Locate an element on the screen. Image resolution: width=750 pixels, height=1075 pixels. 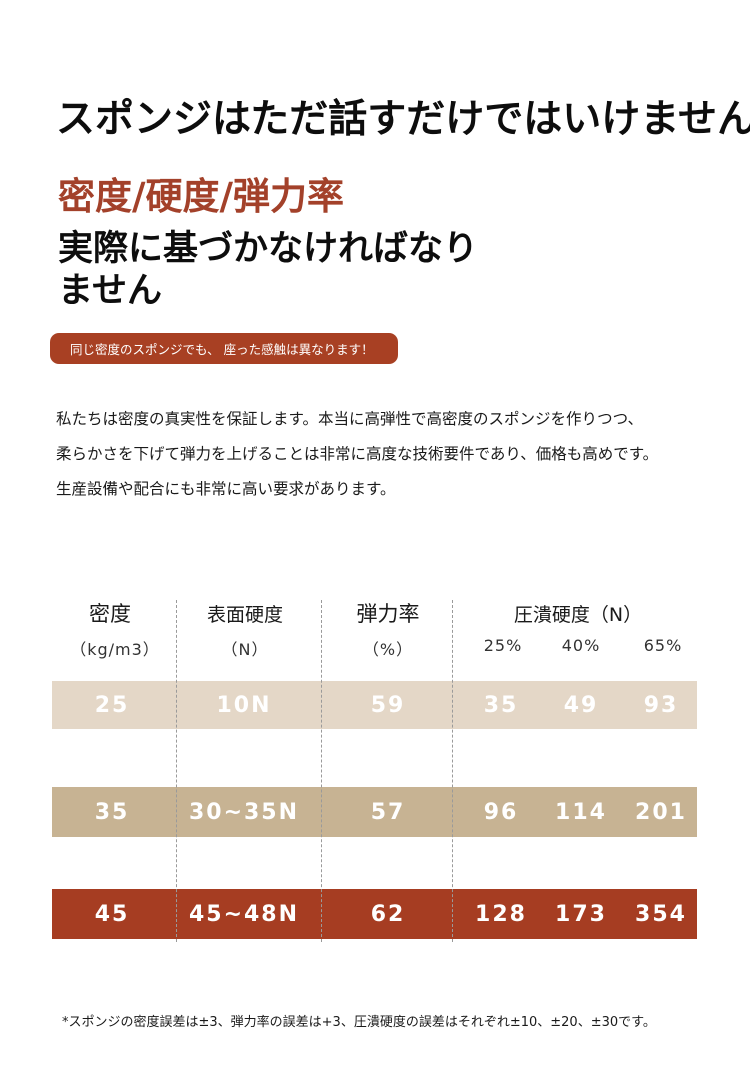
cell-surface-hardness: 30~35N is located at coordinates (244, 812).